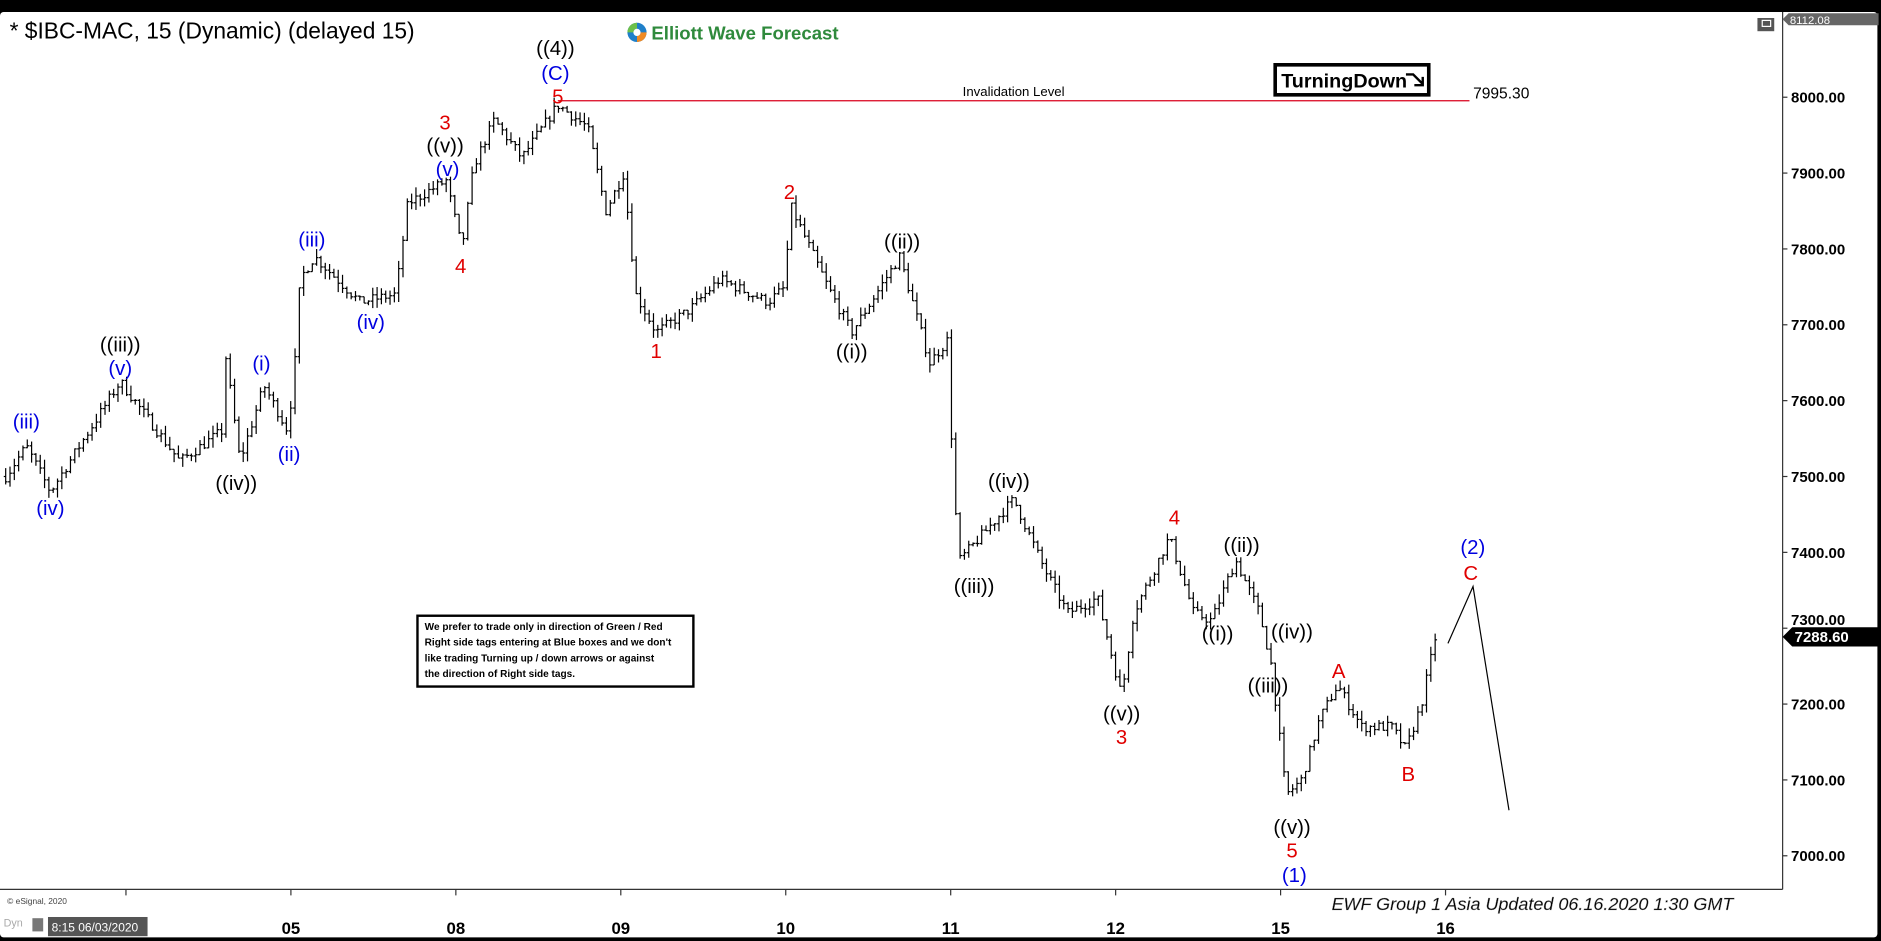 This screenshot has width=1881, height=941. What do you see at coordinates (1818, 780) in the screenshot?
I see `price-tick-label: 7100.00` at bounding box center [1818, 780].